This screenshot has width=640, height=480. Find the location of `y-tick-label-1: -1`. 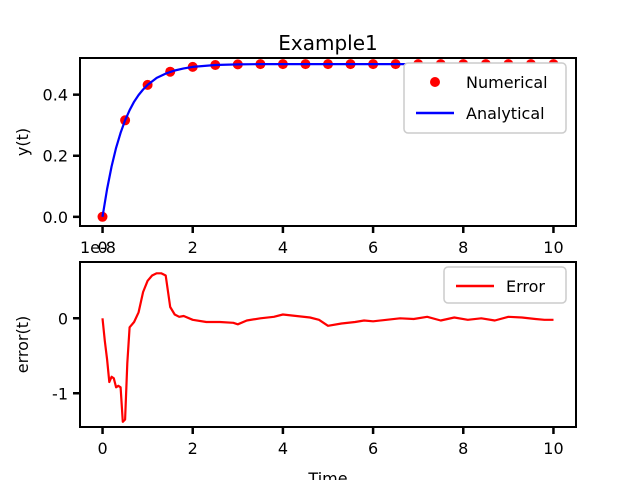

y-tick-label-1: -1 is located at coordinates (60, 393).